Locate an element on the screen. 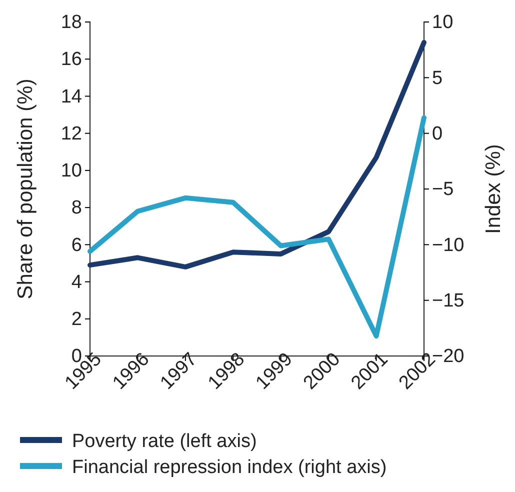  y-tick-label: 10 is located at coordinates (71, 171).